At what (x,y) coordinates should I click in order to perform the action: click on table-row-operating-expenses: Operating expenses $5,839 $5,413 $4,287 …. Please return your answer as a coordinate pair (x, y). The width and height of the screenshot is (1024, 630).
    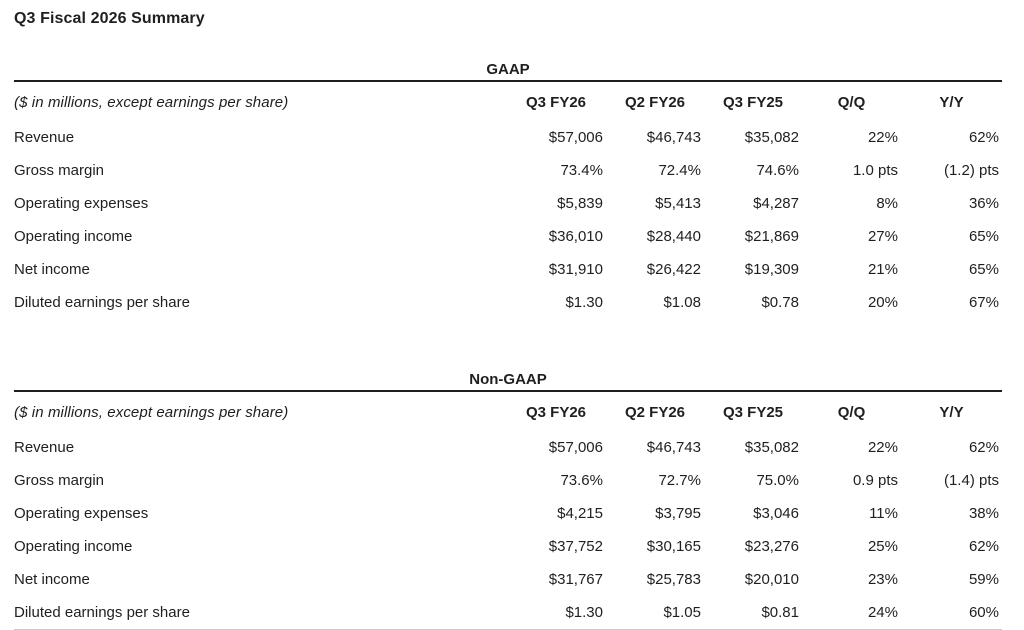
    Looking at the image, I should click on (508, 203).